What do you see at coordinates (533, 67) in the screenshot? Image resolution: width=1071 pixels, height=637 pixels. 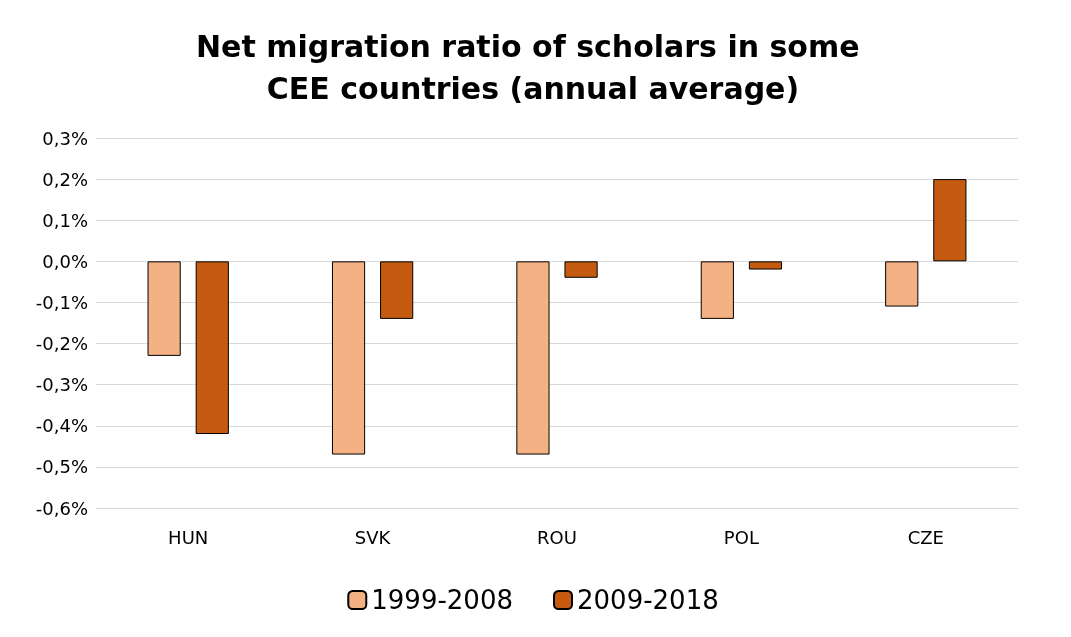 I see `chart-title: Net migration ratio of scholars in some CEE countries (annual average)` at bounding box center [533, 67].